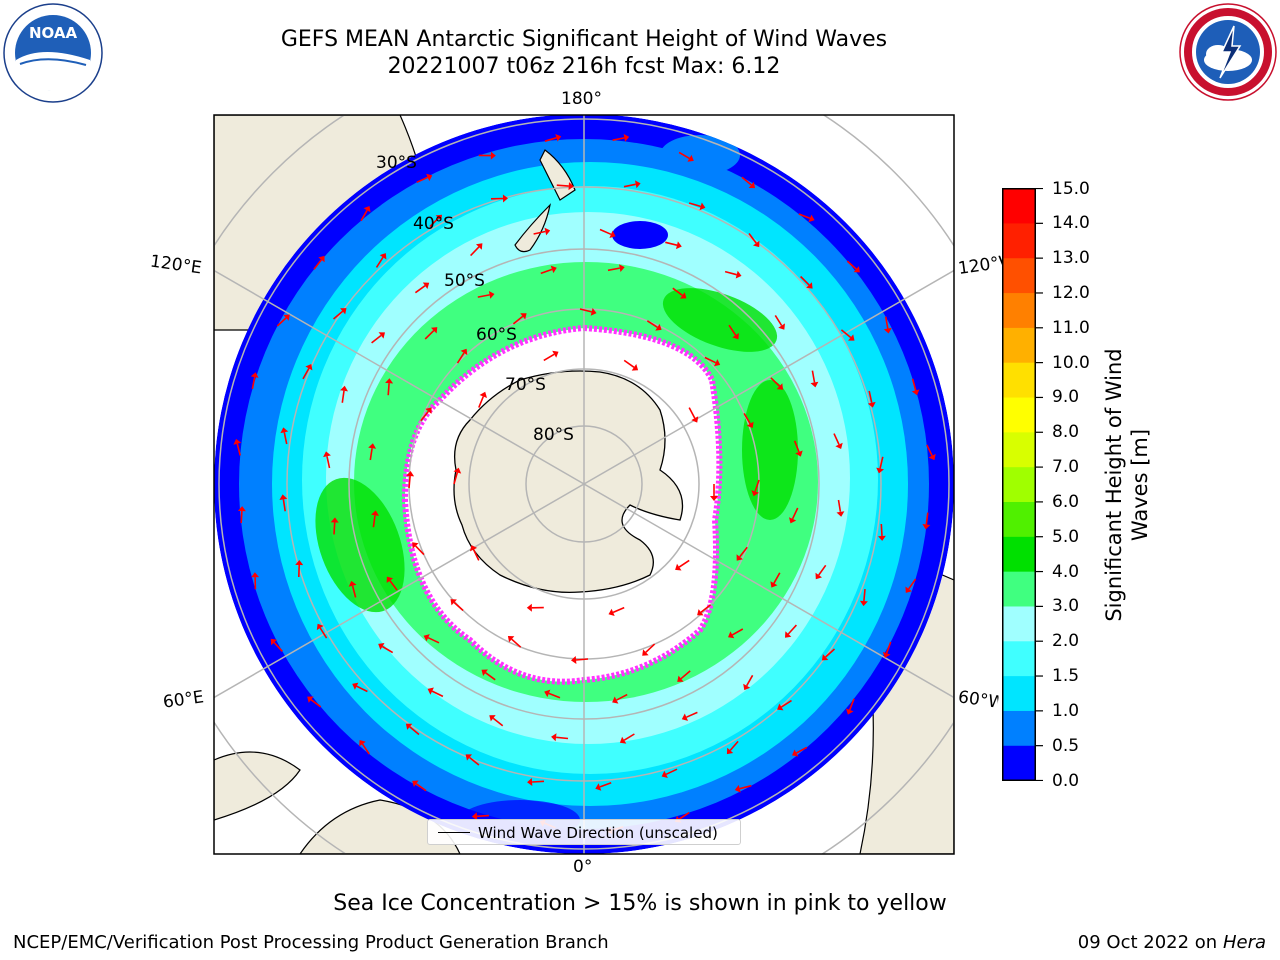 The height and width of the screenshot is (960, 1280). What do you see at coordinates (1071, 327) in the screenshot?
I see `colorbar-tick-label: 11.0` at bounding box center [1071, 327].